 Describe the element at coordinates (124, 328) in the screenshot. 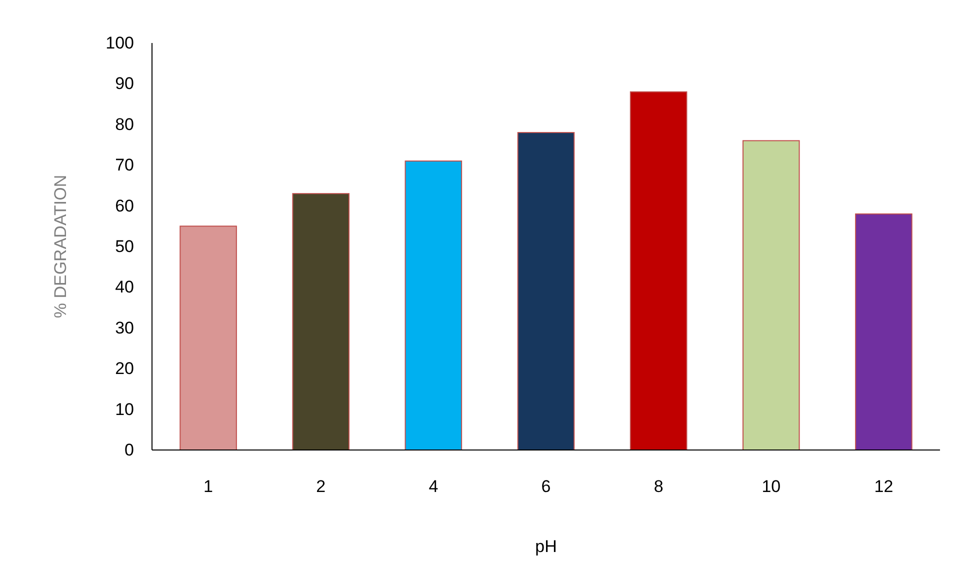

I see `y-tick-label: 30` at that location.